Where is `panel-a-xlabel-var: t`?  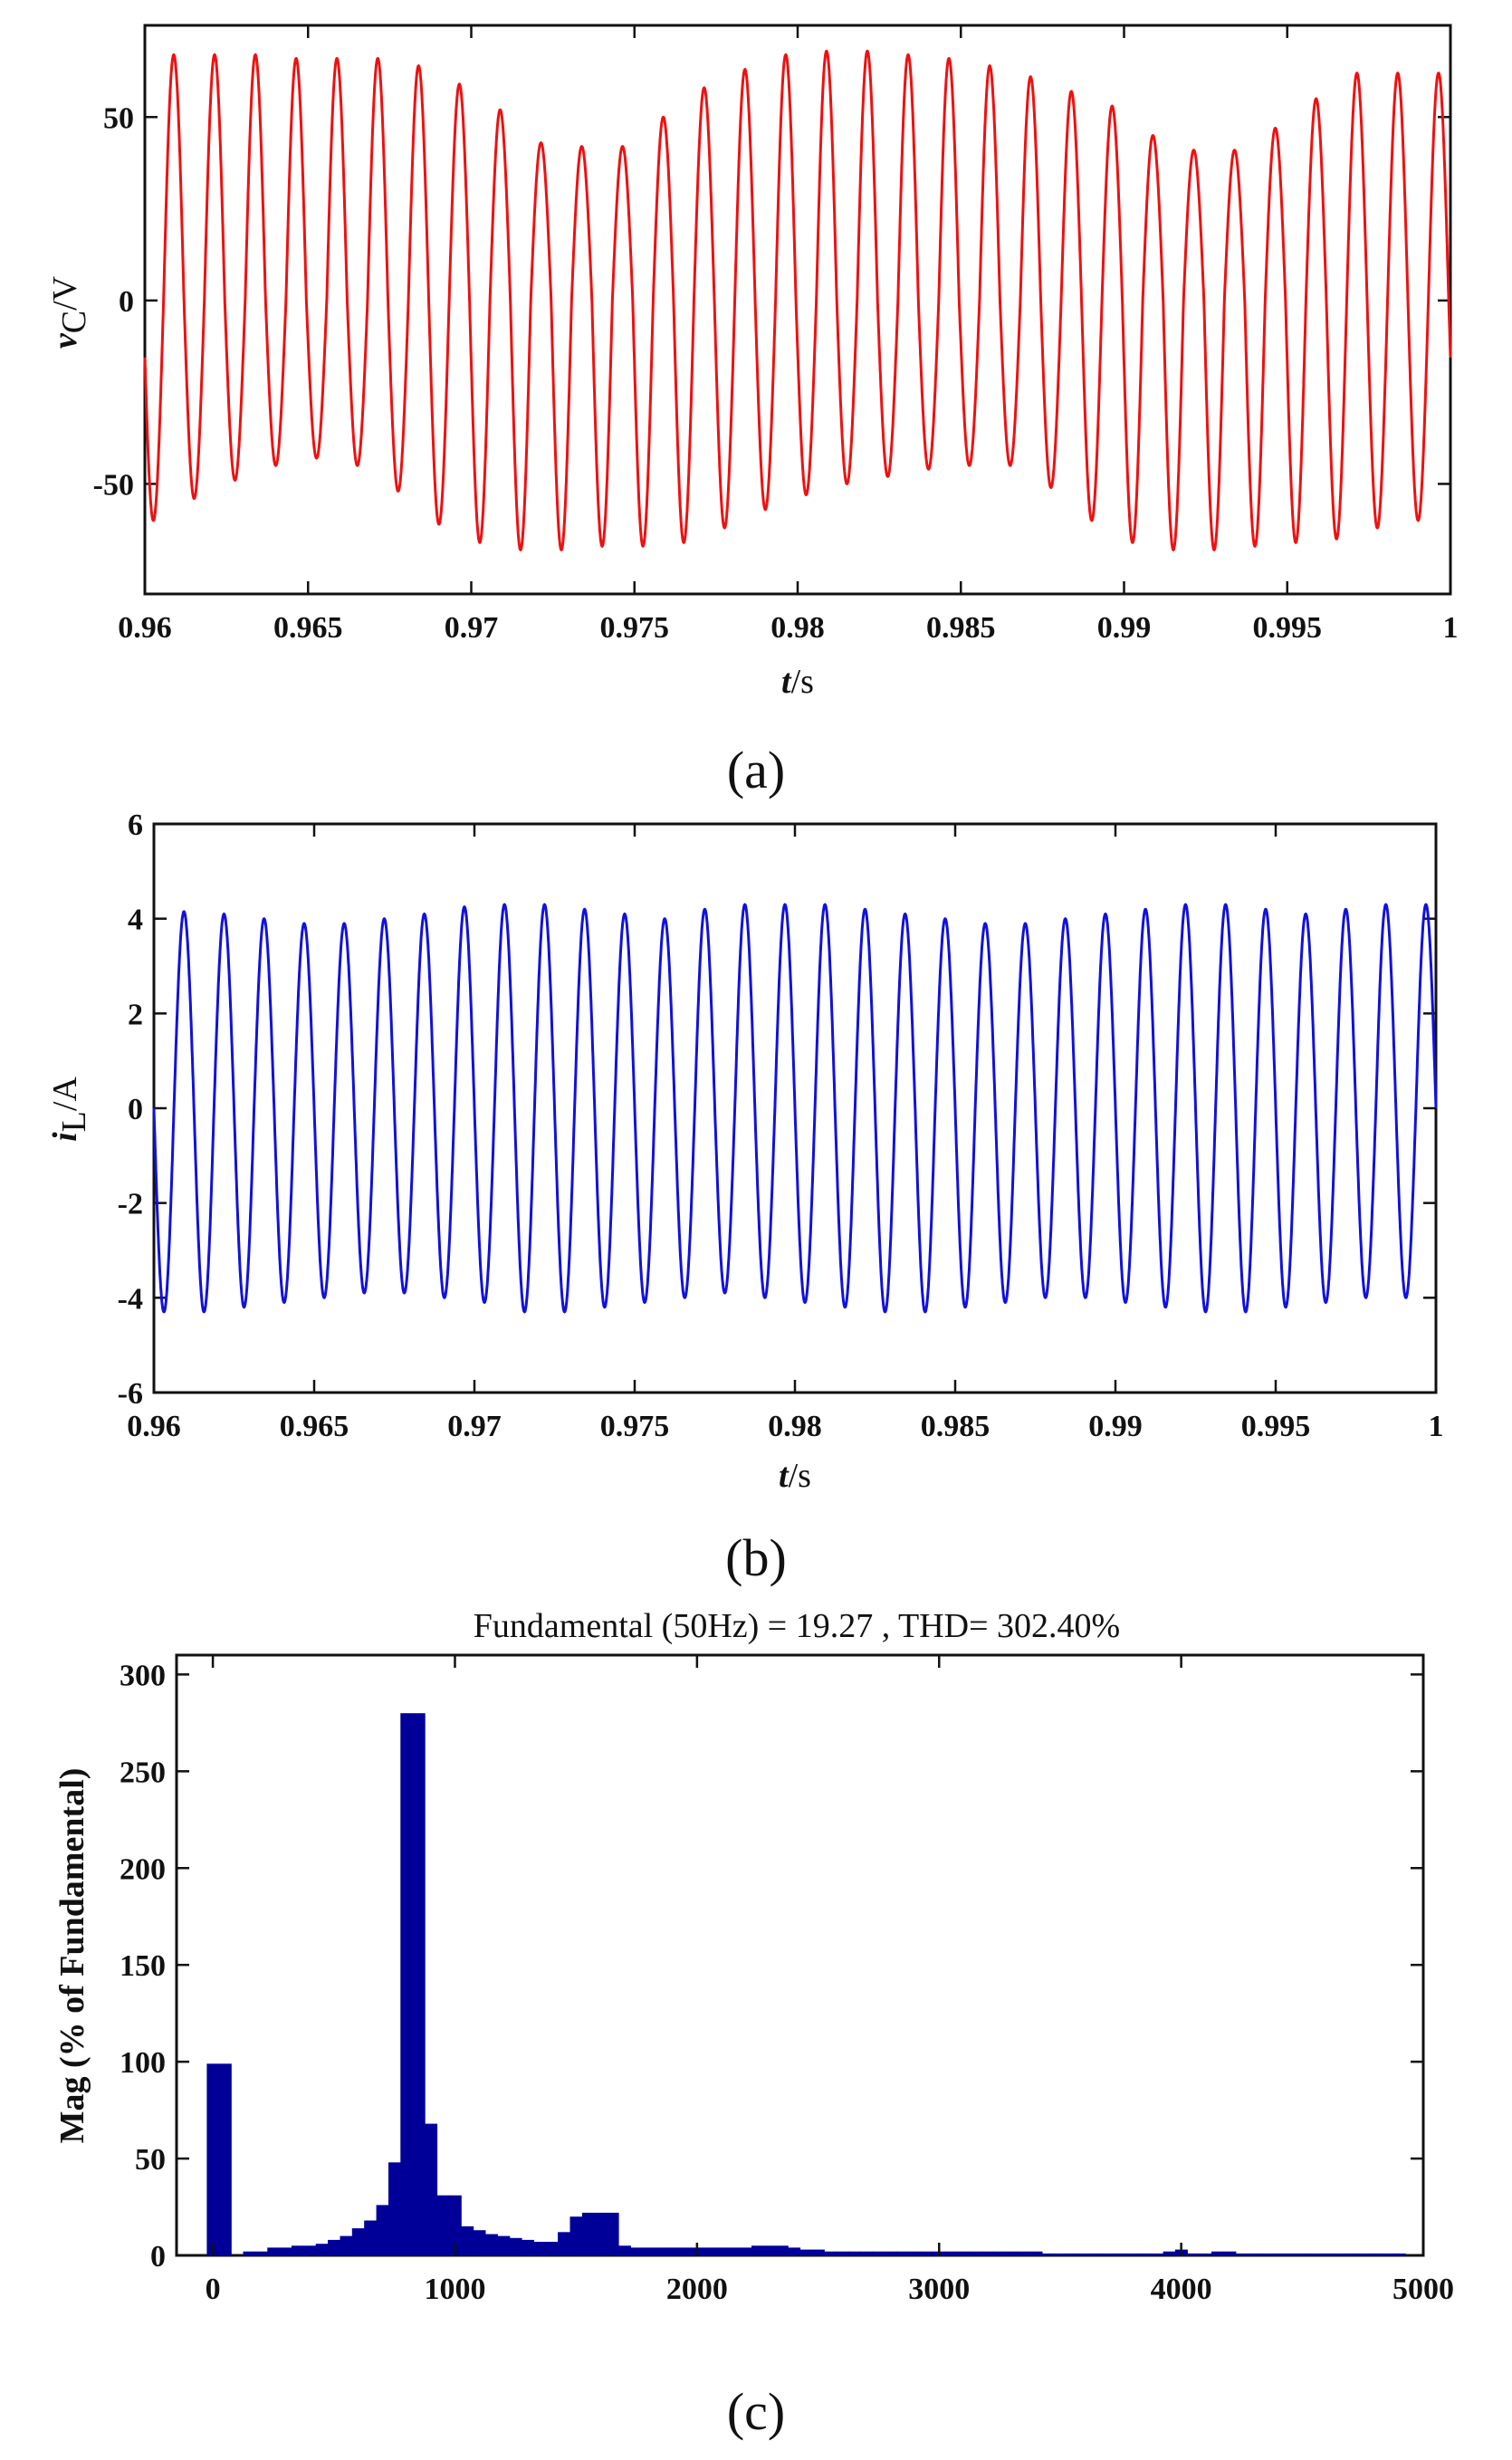
panel-a-xlabel-var: t is located at coordinates (786, 682).